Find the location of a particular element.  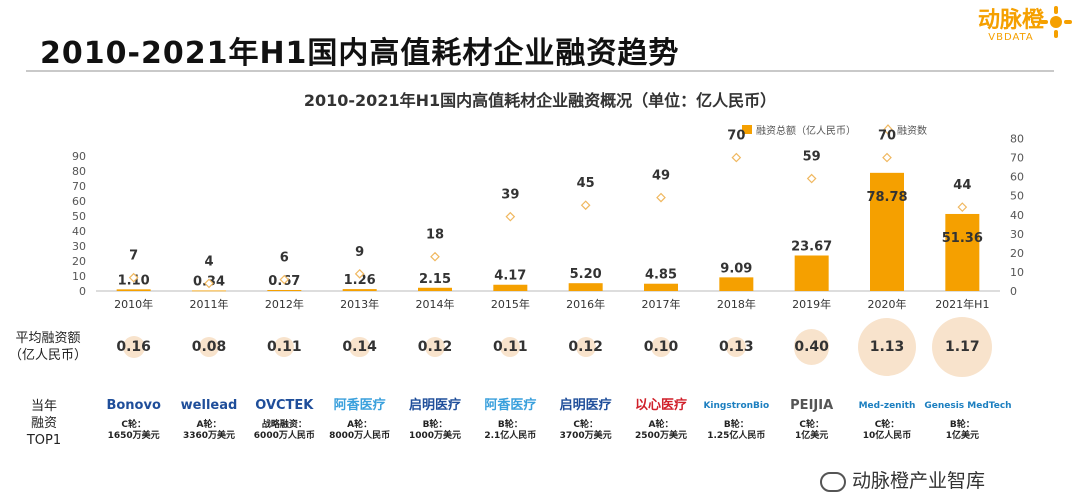

avg-value: 1.13 is located at coordinates (887, 347).